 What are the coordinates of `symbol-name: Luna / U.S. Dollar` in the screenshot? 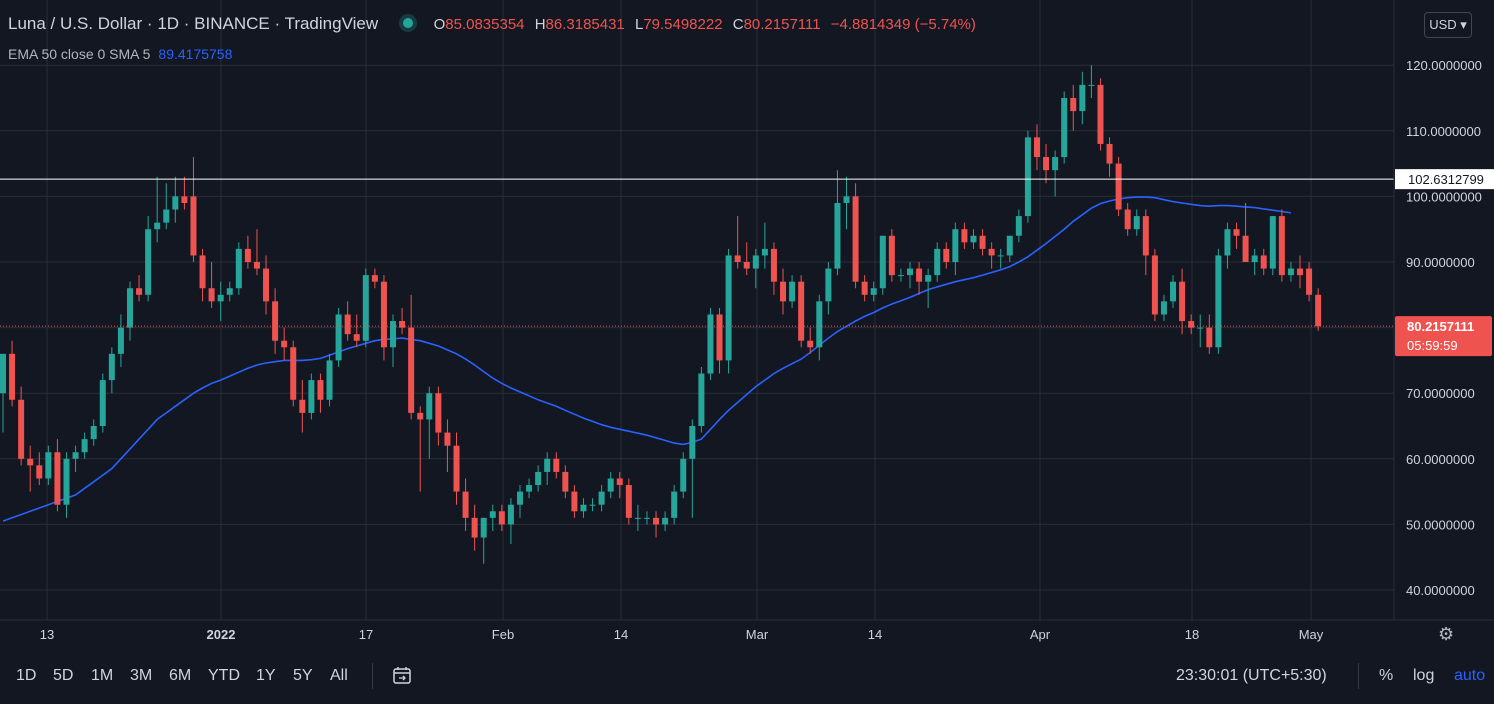 It's located at (75, 23).